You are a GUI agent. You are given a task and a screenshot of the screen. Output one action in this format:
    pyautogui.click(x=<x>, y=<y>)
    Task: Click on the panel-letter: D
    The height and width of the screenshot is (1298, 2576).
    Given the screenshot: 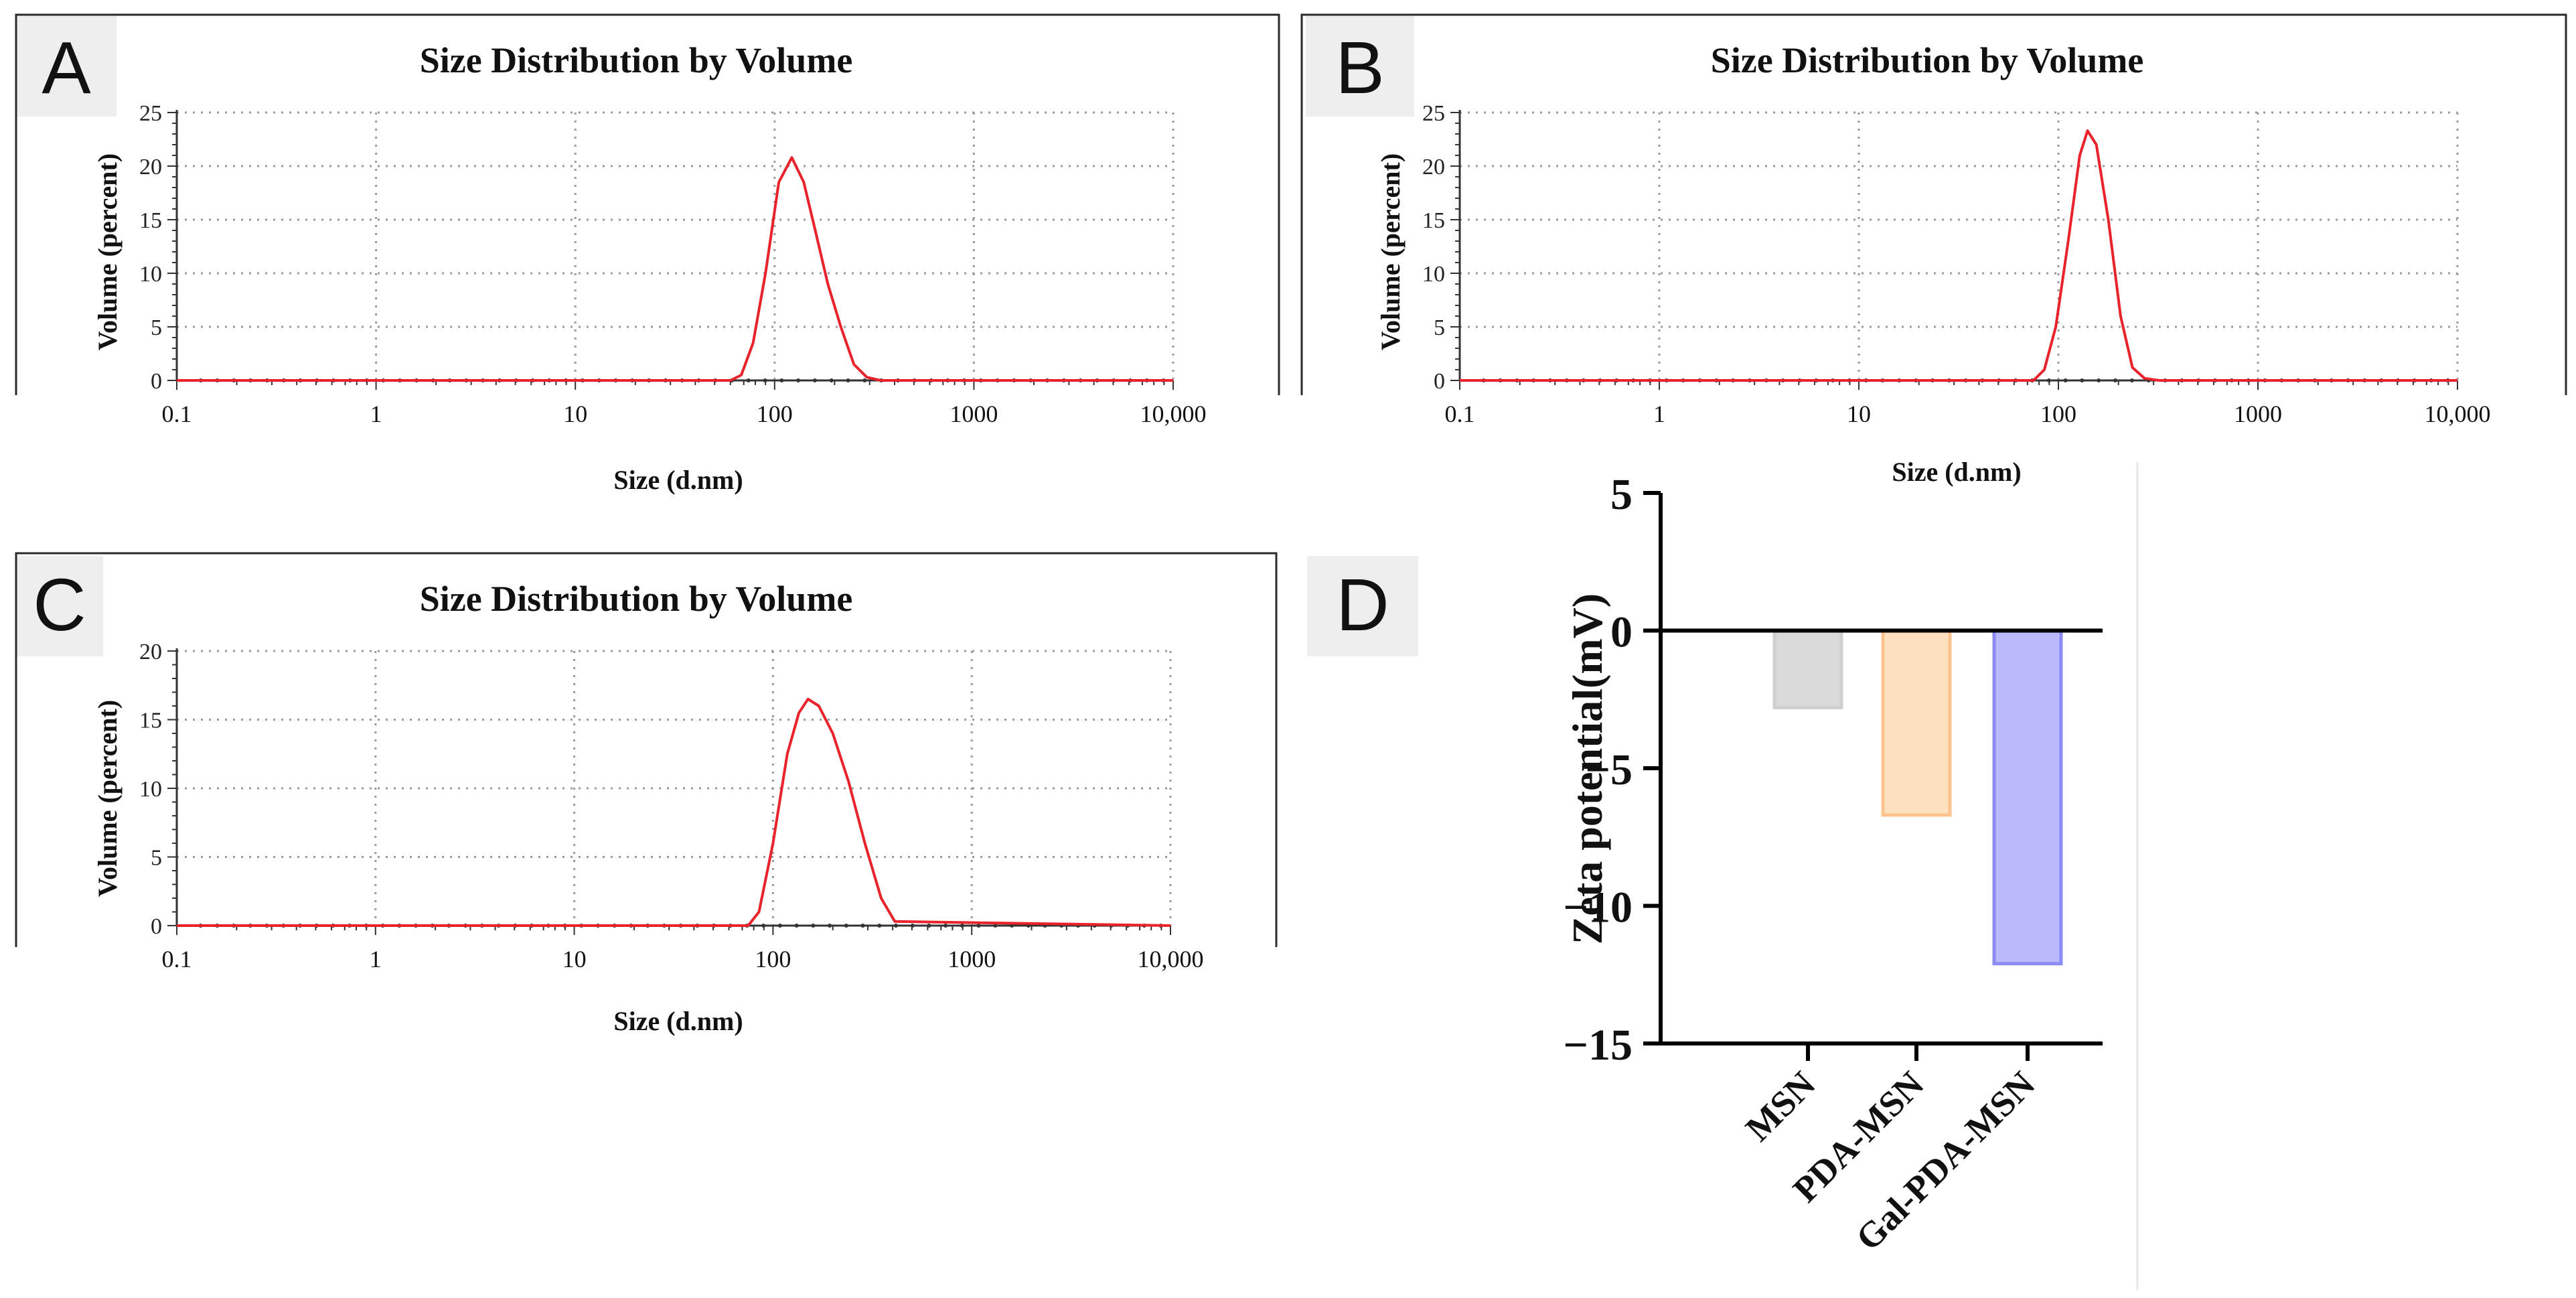 What is the action you would take?
    pyautogui.click(x=1362, y=605)
    